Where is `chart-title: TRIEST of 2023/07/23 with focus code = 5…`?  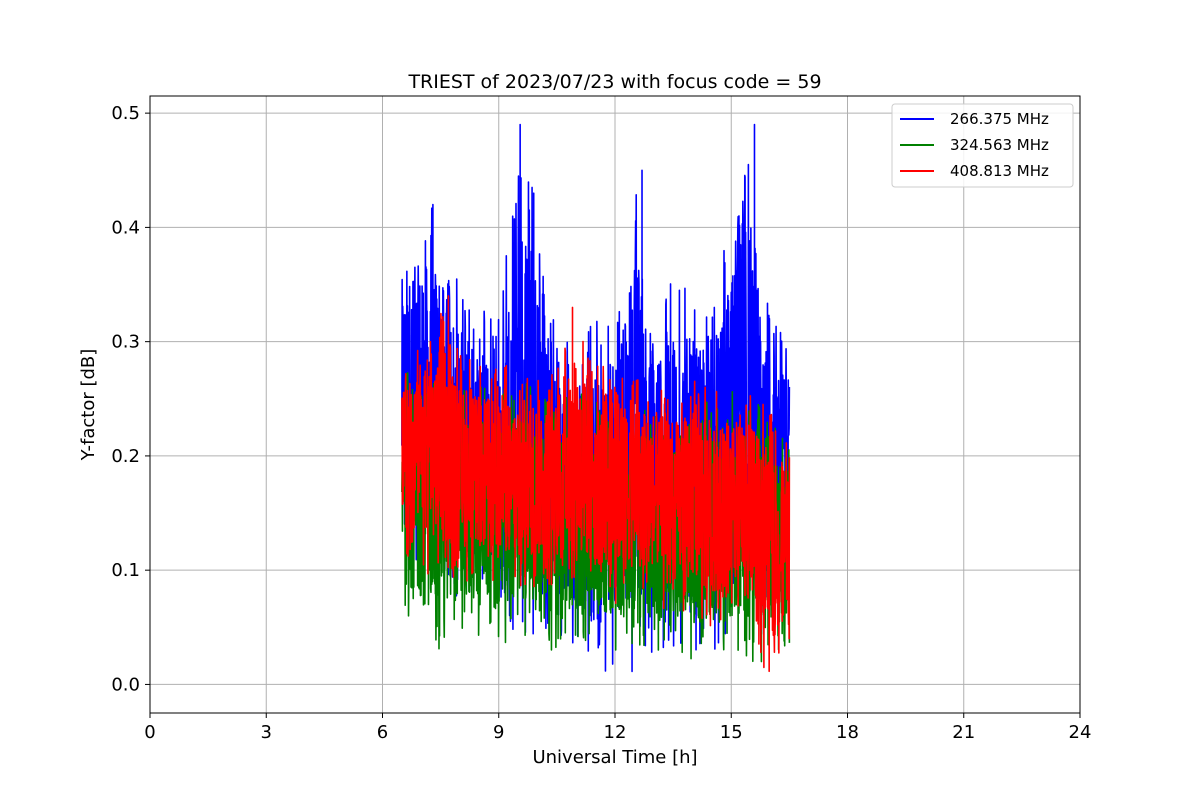
chart-title: TRIEST of 2023/07/23 with focus code = 5… is located at coordinates (614, 82).